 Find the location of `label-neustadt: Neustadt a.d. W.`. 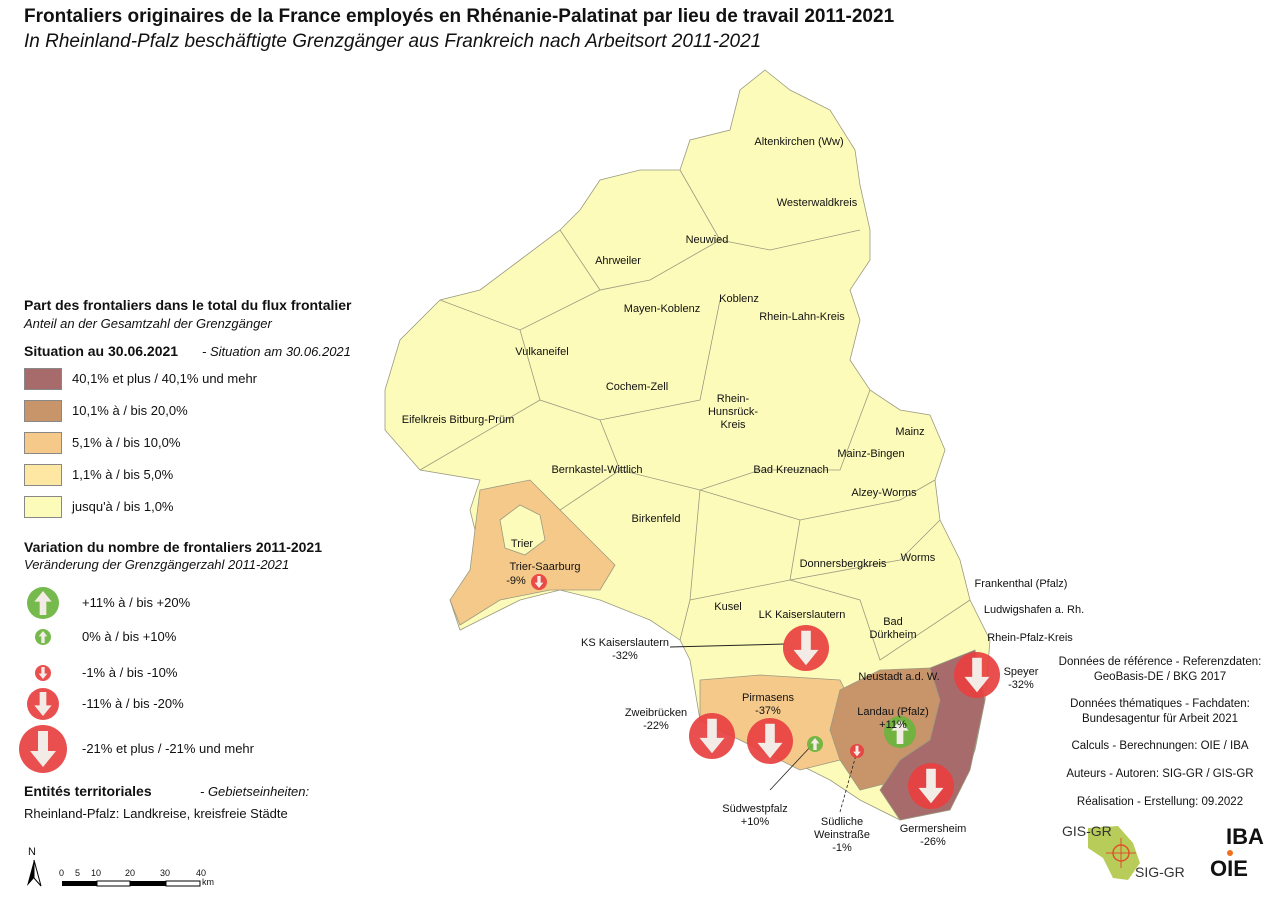

label-neustadt: Neustadt a.d. W. is located at coordinates (899, 677).